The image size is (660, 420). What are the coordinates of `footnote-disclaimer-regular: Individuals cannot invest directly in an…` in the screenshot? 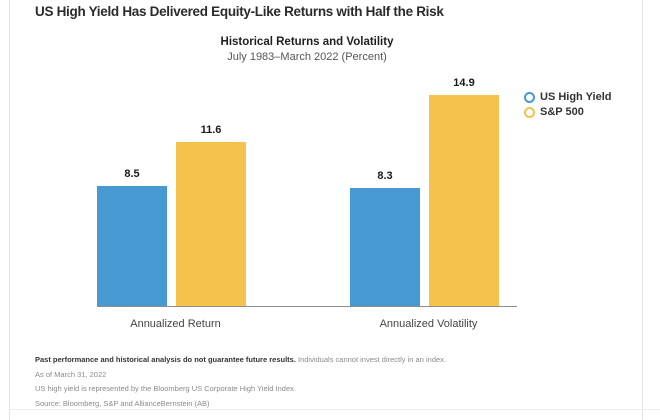 It's located at (372, 359).